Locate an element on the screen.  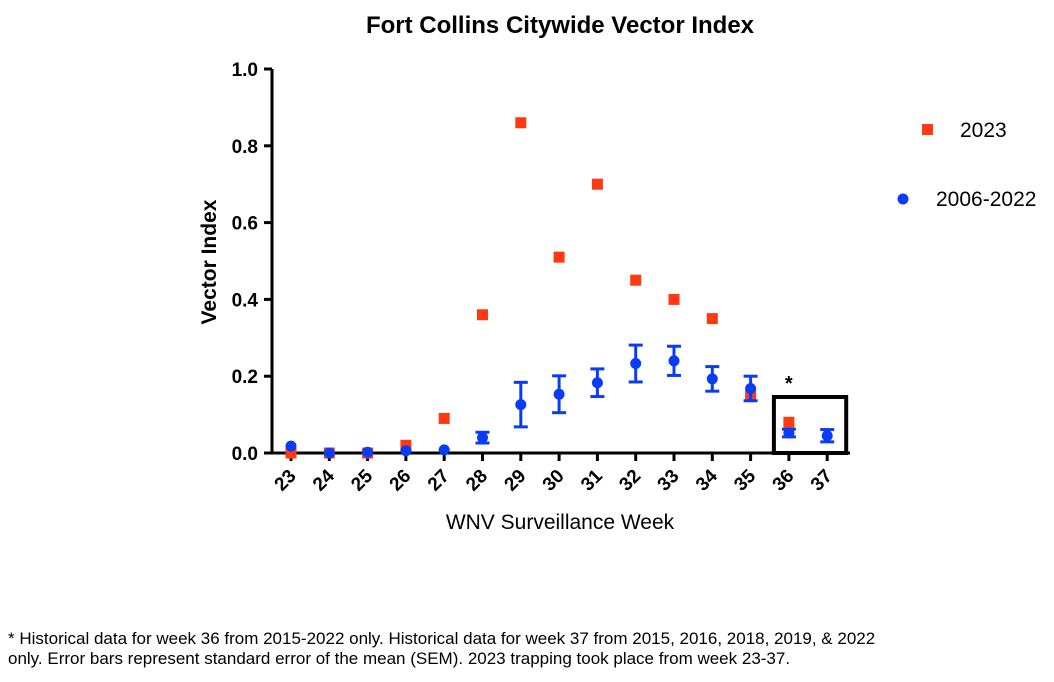
legend-marker-2023 is located at coordinates (927, 129).